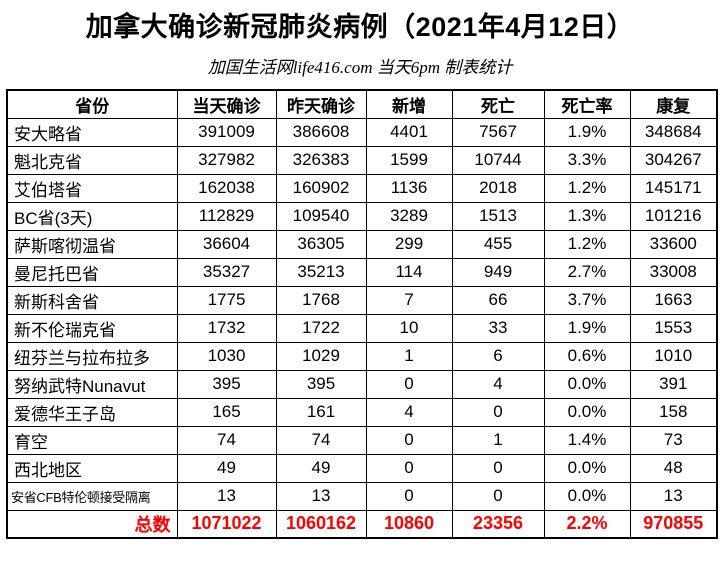 Image resolution: width=720 pixels, height=584 pixels. Describe the element at coordinates (409, 524) in the screenshot. I see `total-new-cases: 10860` at that location.